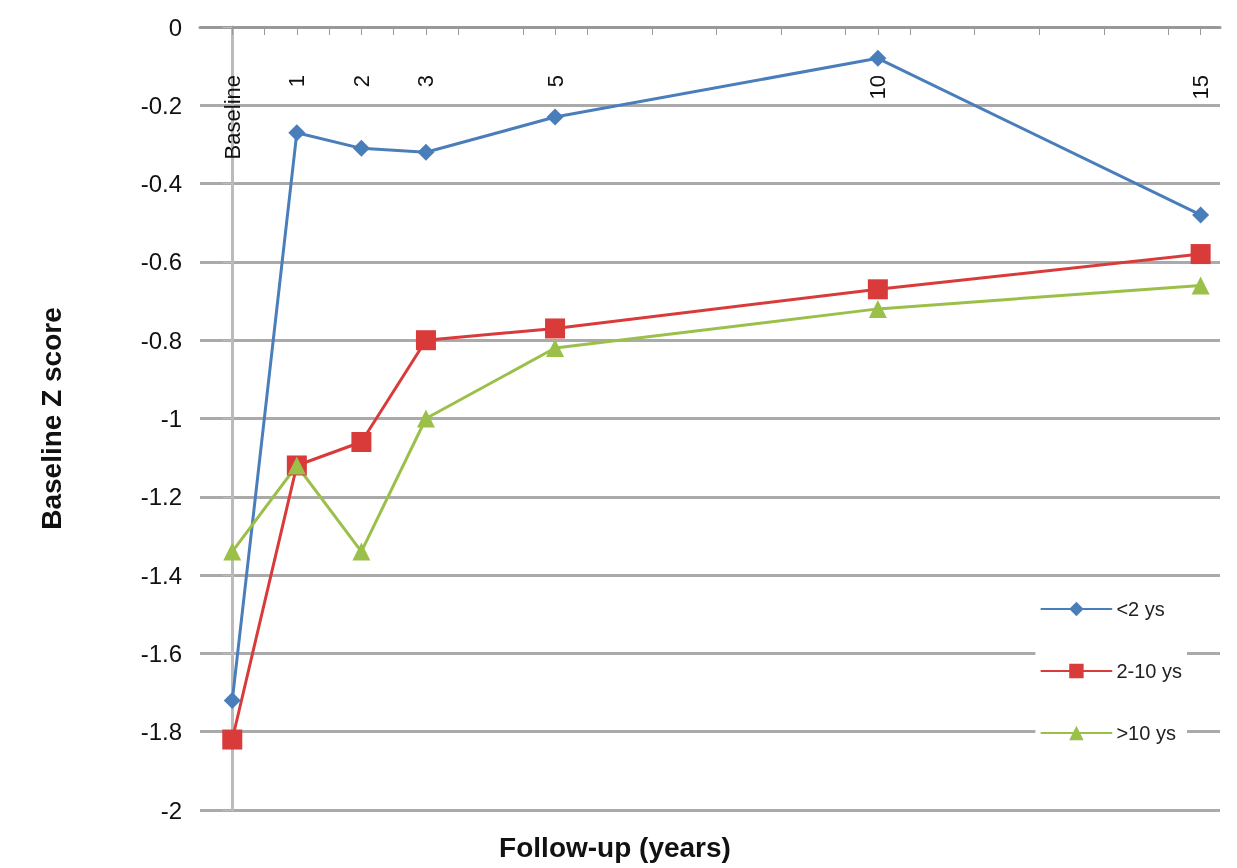 The width and height of the screenshot is (1237, 868). I want to click on y-tick-label: -1.6, so click(161, 653).